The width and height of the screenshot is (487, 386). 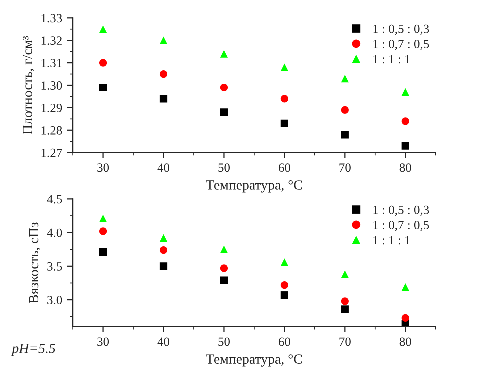 I want to click on y-tick-label: 3.5, so click(x=55, y=266).